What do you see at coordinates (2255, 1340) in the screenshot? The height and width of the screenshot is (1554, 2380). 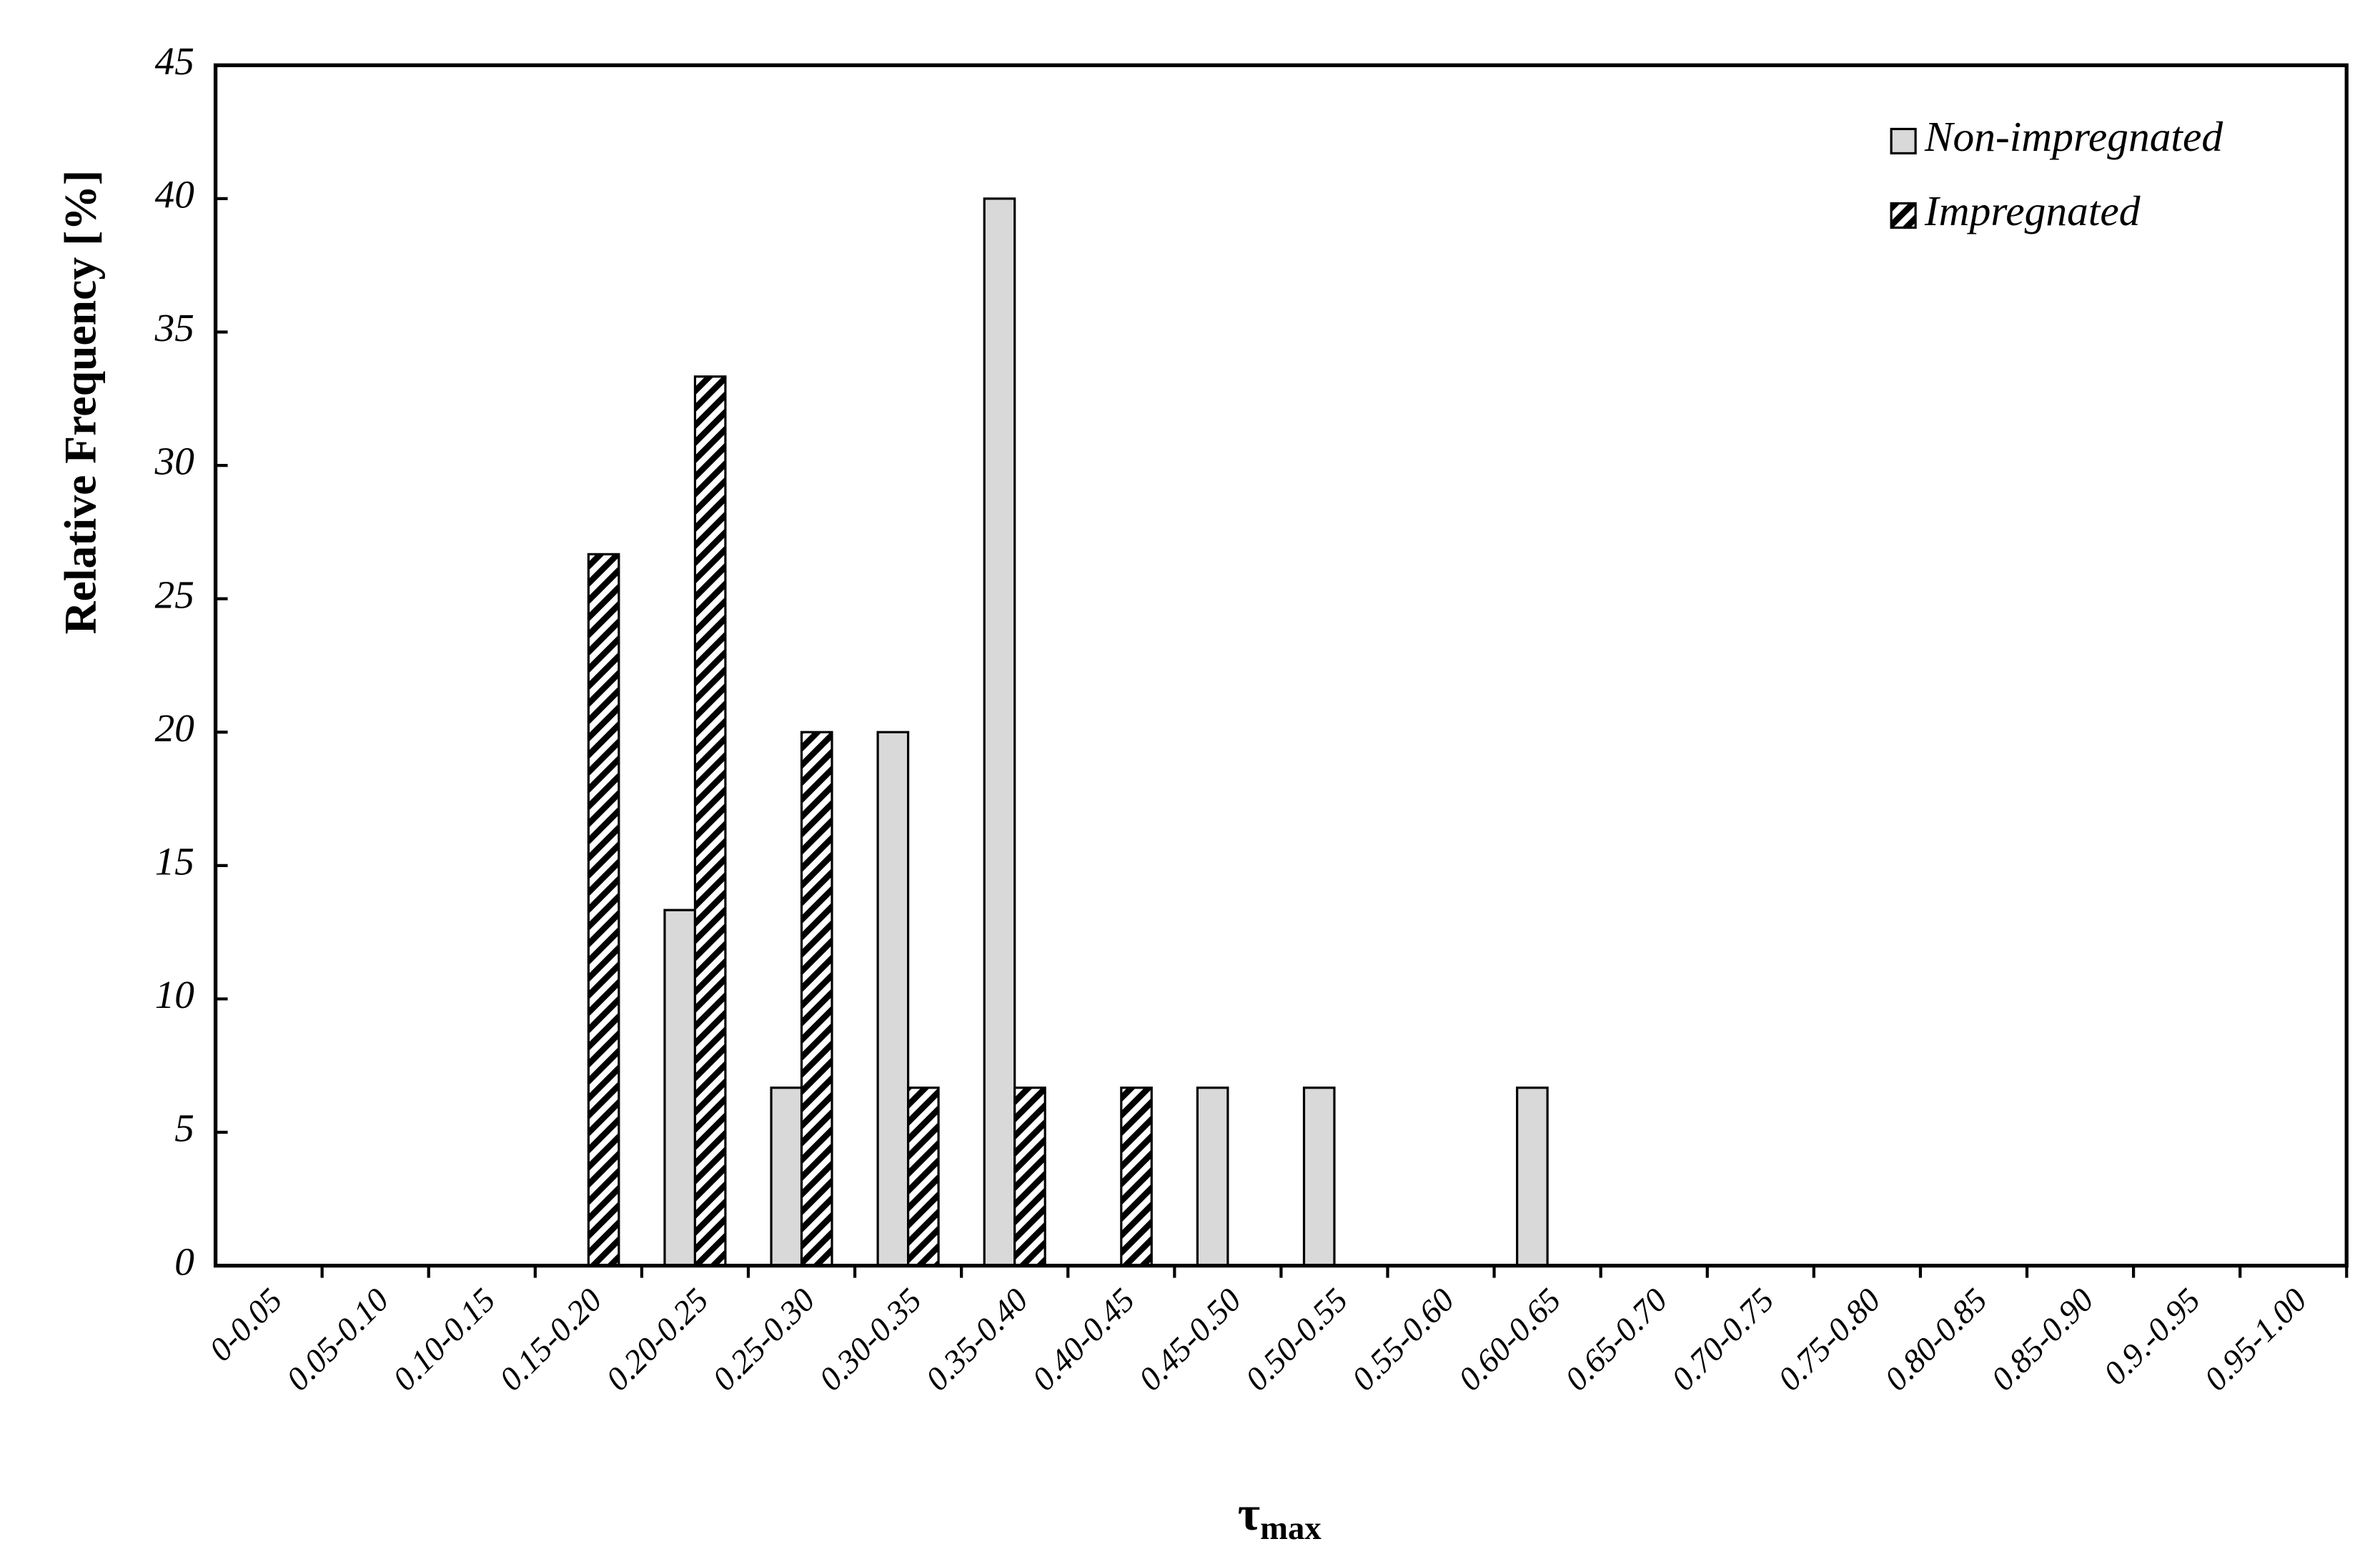 I see `x-tick-label: 0.95-1.00` at bounding box center [2255, 1340].